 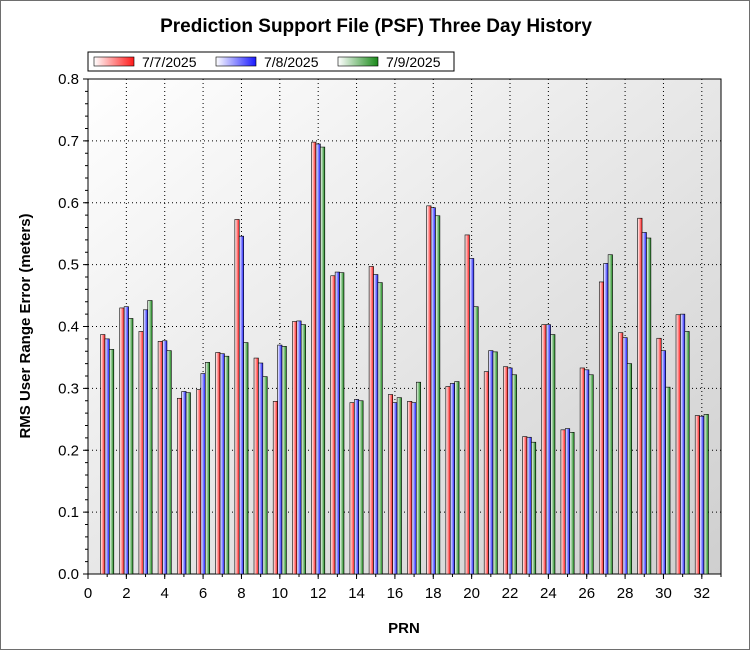 I want to click on y-tick-label: 0.7, so click(x=68, y=141).